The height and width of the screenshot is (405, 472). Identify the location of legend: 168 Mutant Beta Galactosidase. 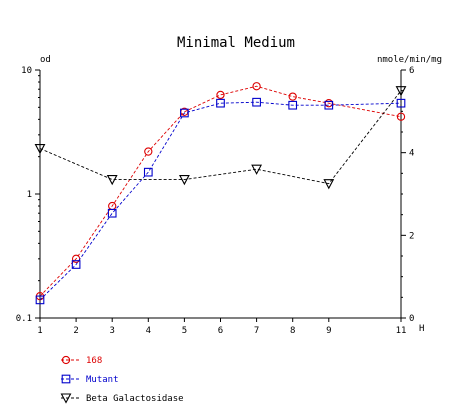
(122, 379).